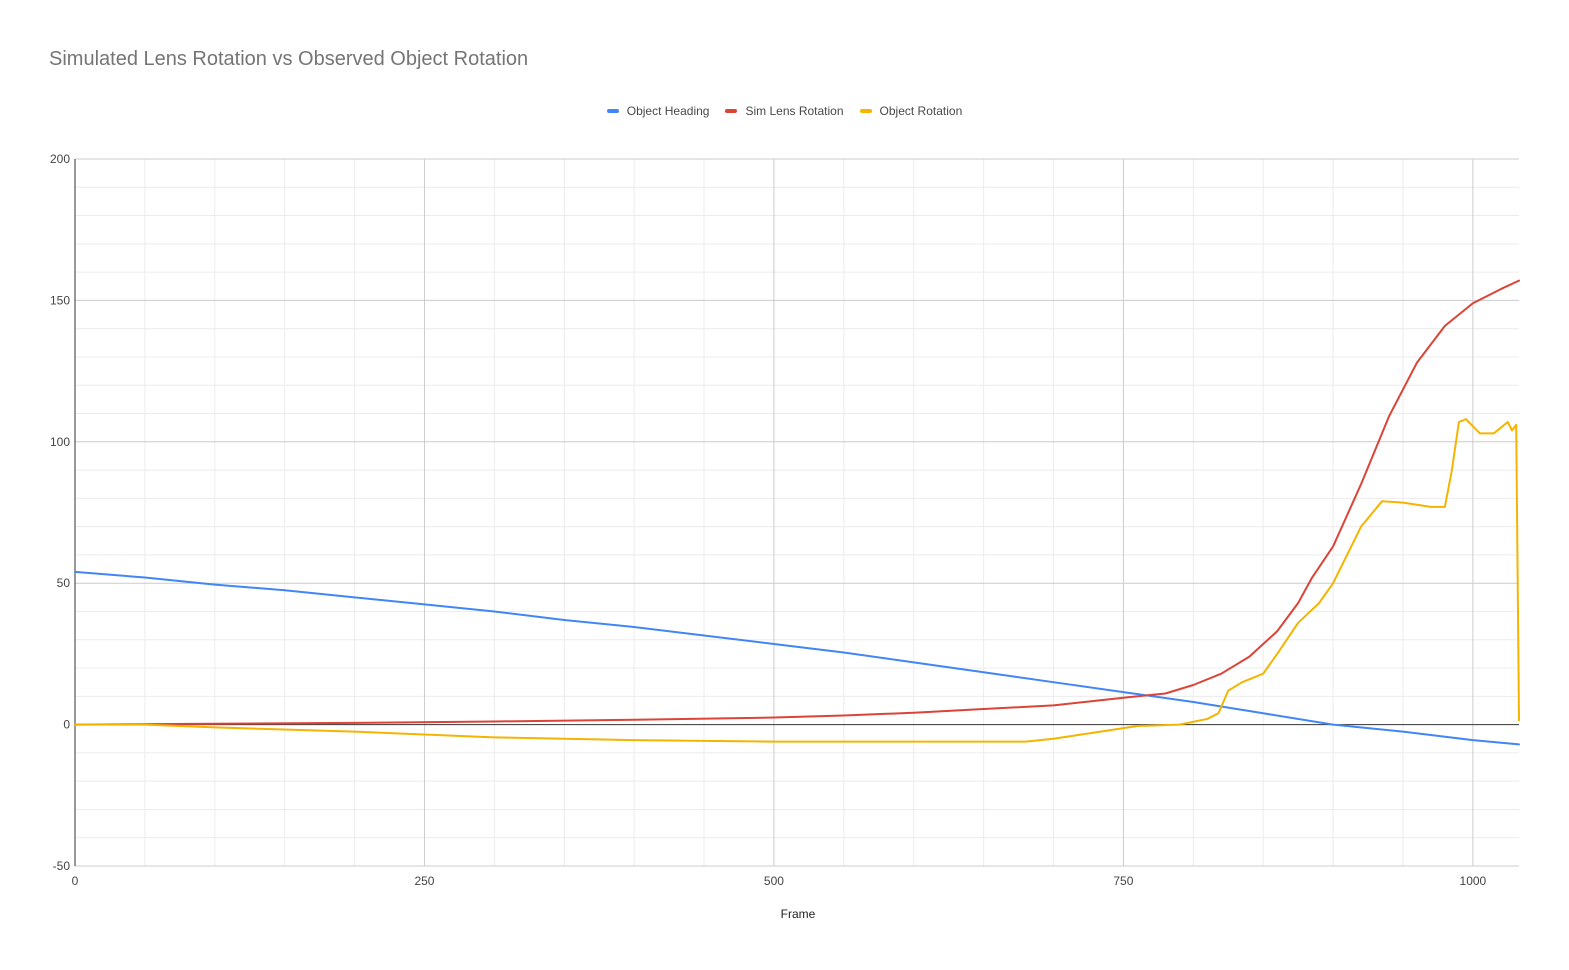  What do you see at coordinates (668, 111) in the screenshot?
I see `legend-label-object-heading: Object Heading` at bounding box center [668, 111].